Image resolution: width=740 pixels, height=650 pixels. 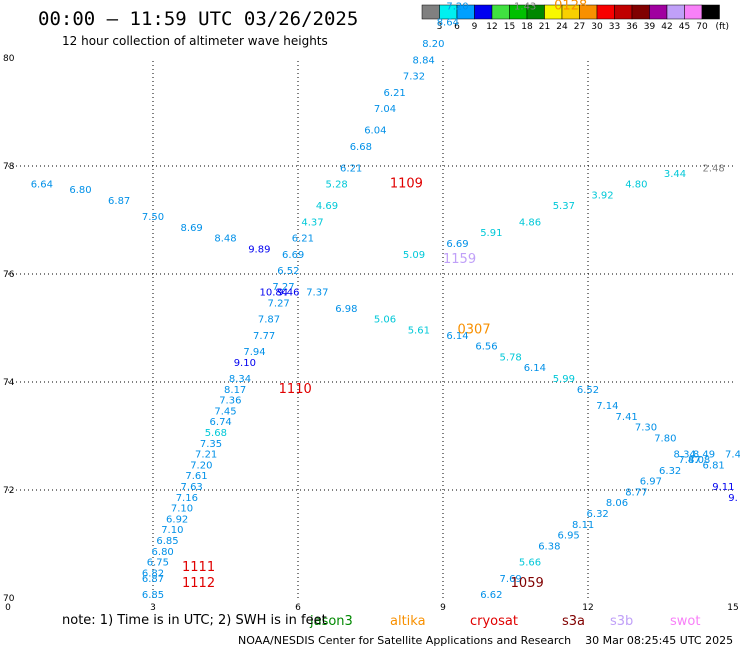 What do you see at coordinates (414, 77) in the screenshot?
I see `wave-height-value: 7.32` at bounding box center [414, 77].